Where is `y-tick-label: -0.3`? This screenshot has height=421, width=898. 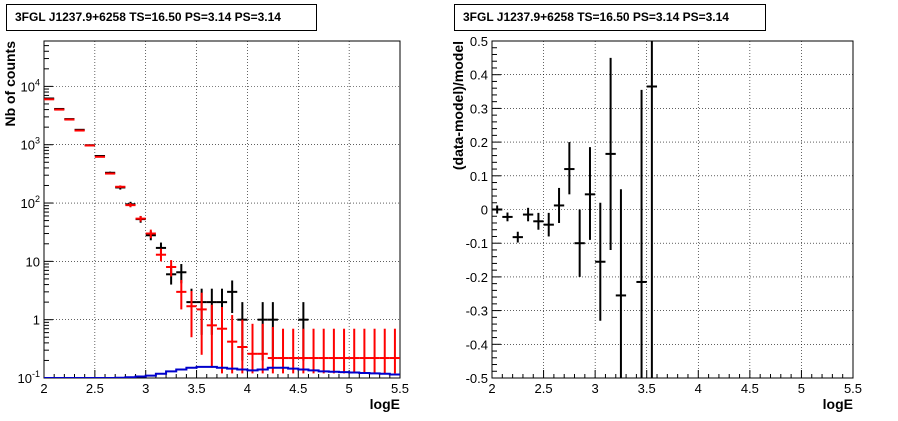
y-tick-label: -0.3 is located at coordinates (477, 311).